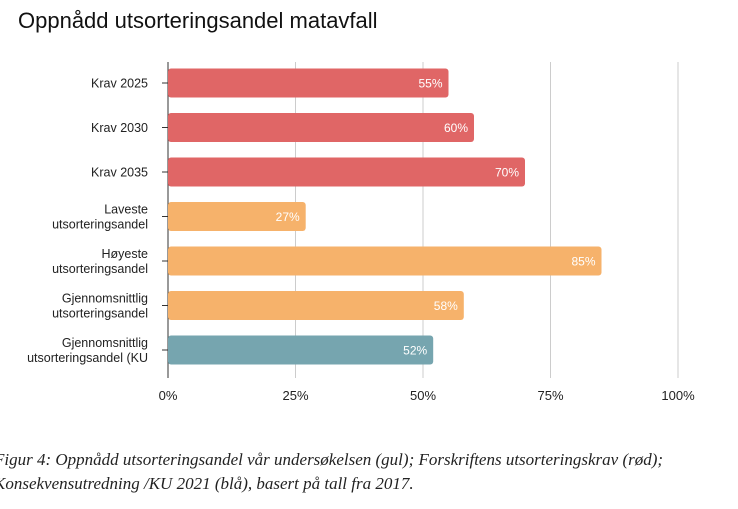 Image resolution: width=738 pixels, height=509 pixels. Describe the element at coordinates (295, 395) in the screenshot. I see `x-tick-label: 25%` at that location.